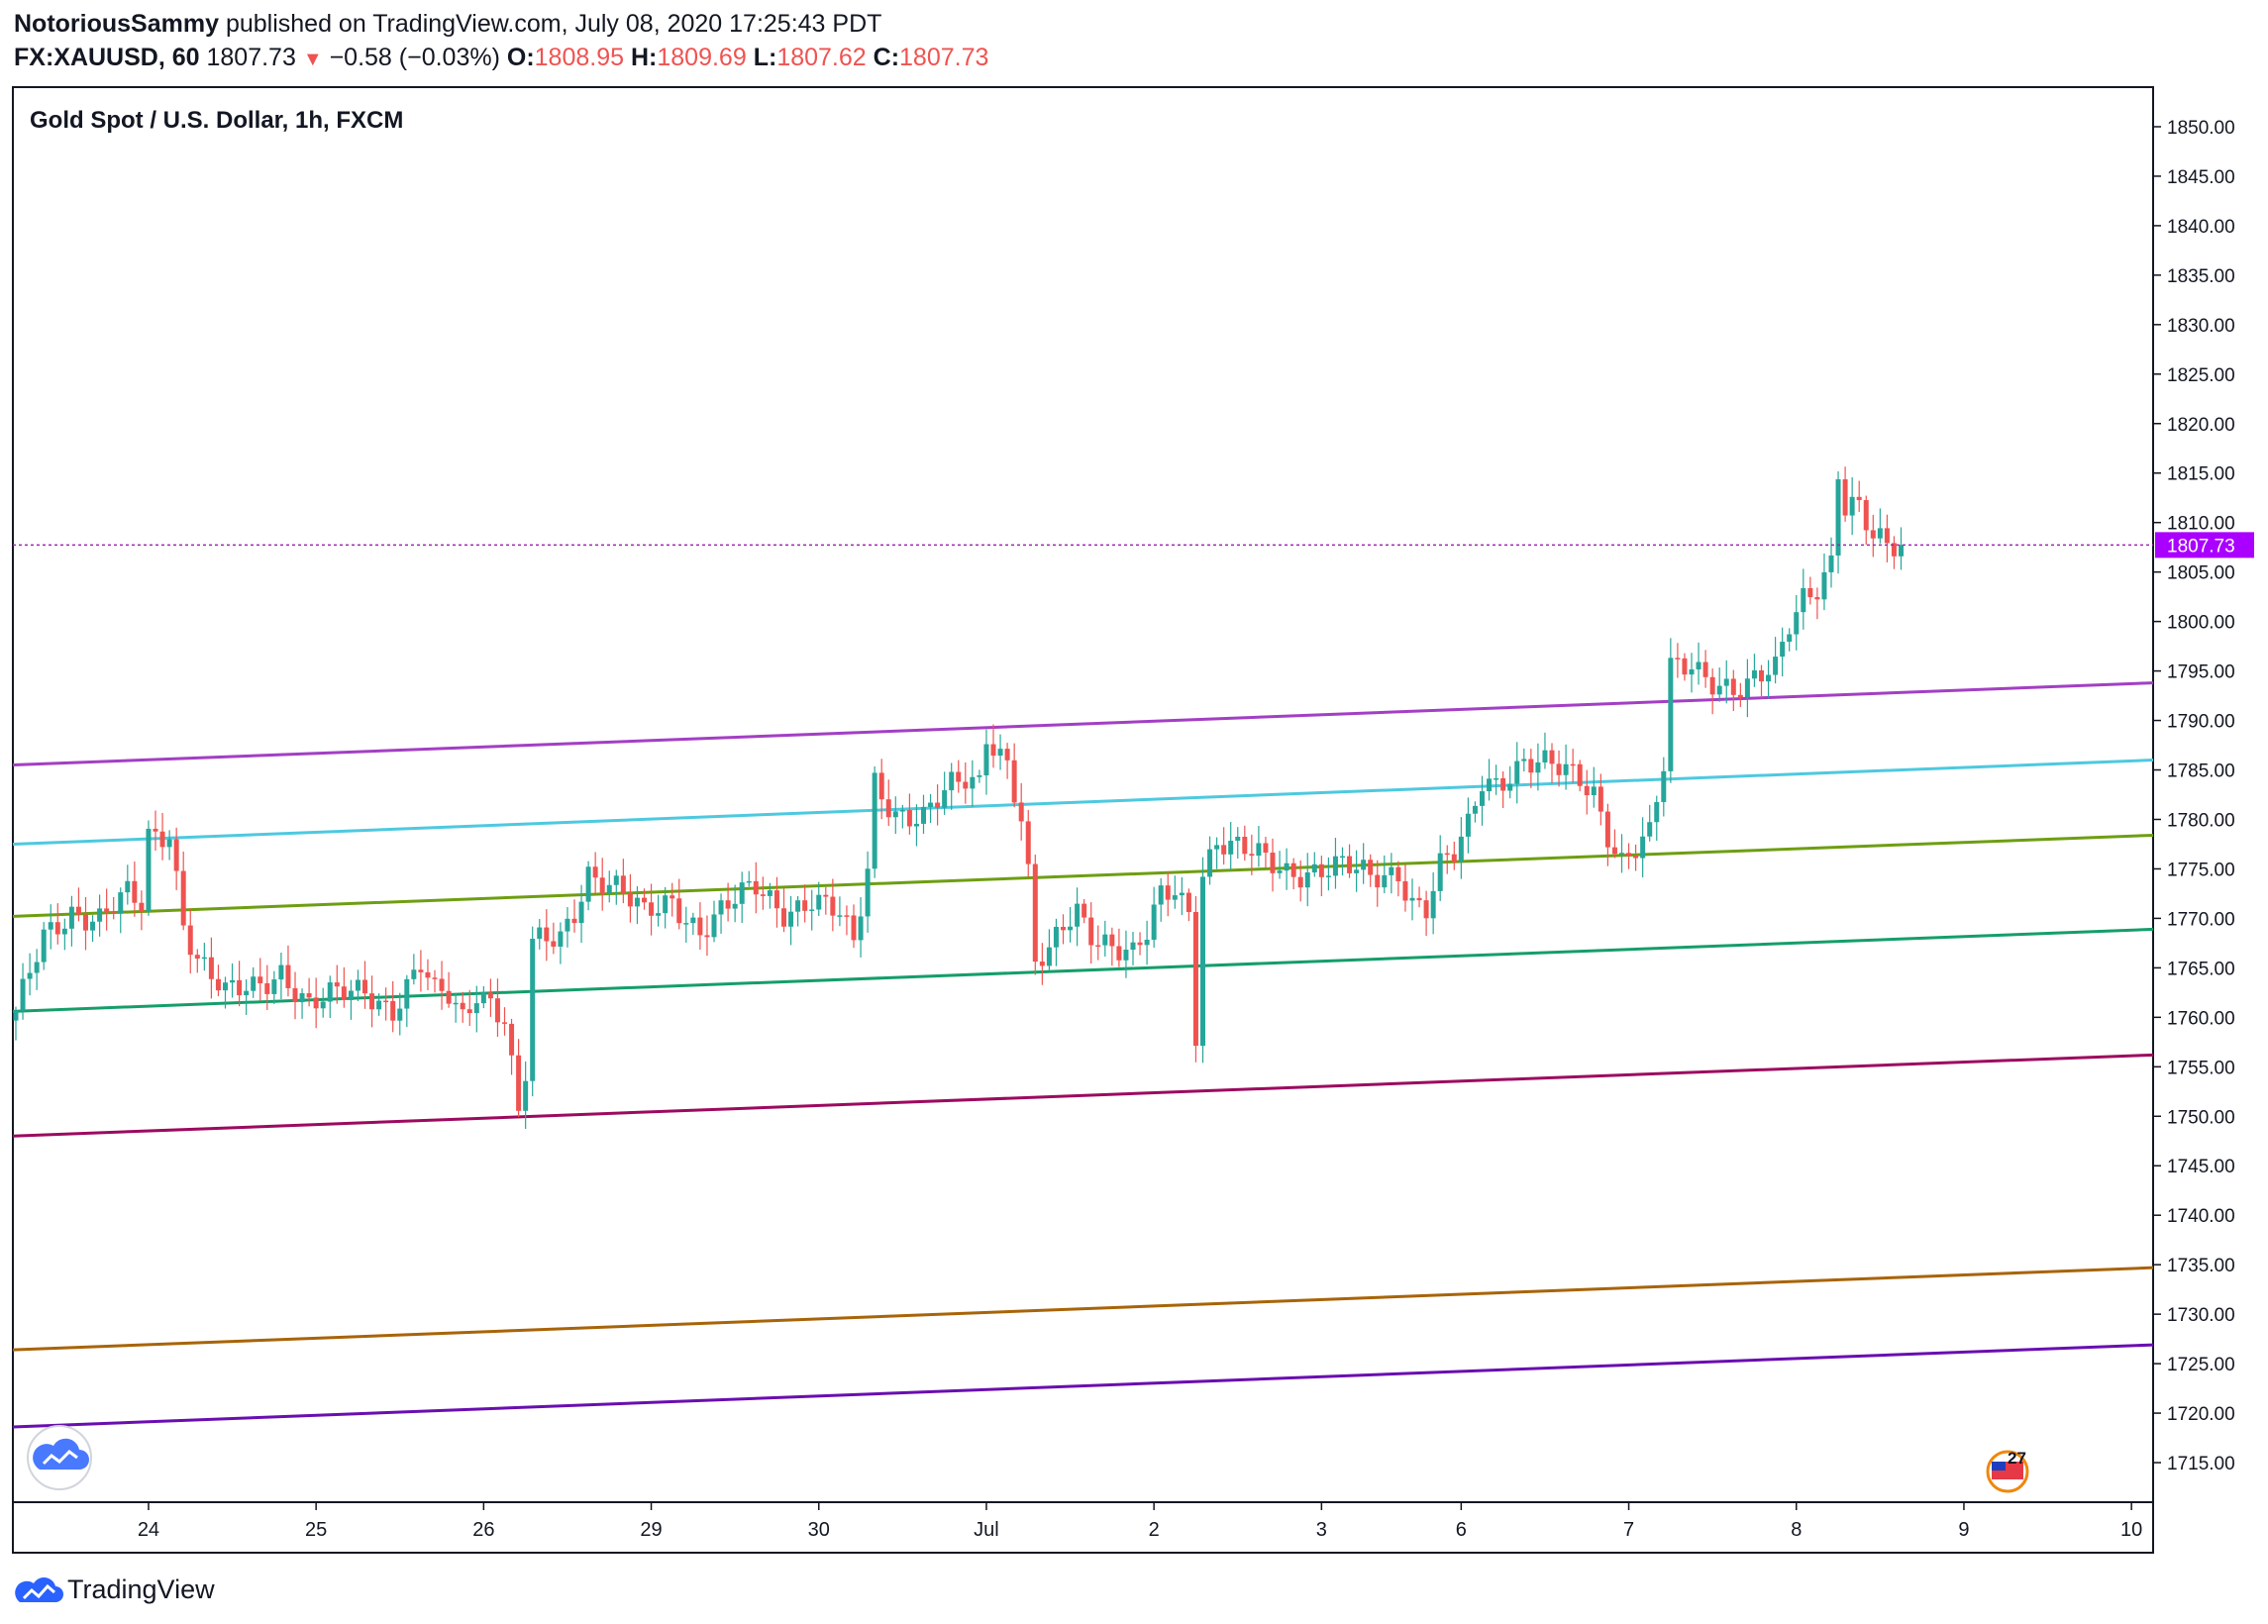 The height and width of the screenshot is (1624, 2268). What do you see at coordinates (819, 1530) in the screenshot?
I see `time-tick-label: 30` at bounding box center [819, 1530].